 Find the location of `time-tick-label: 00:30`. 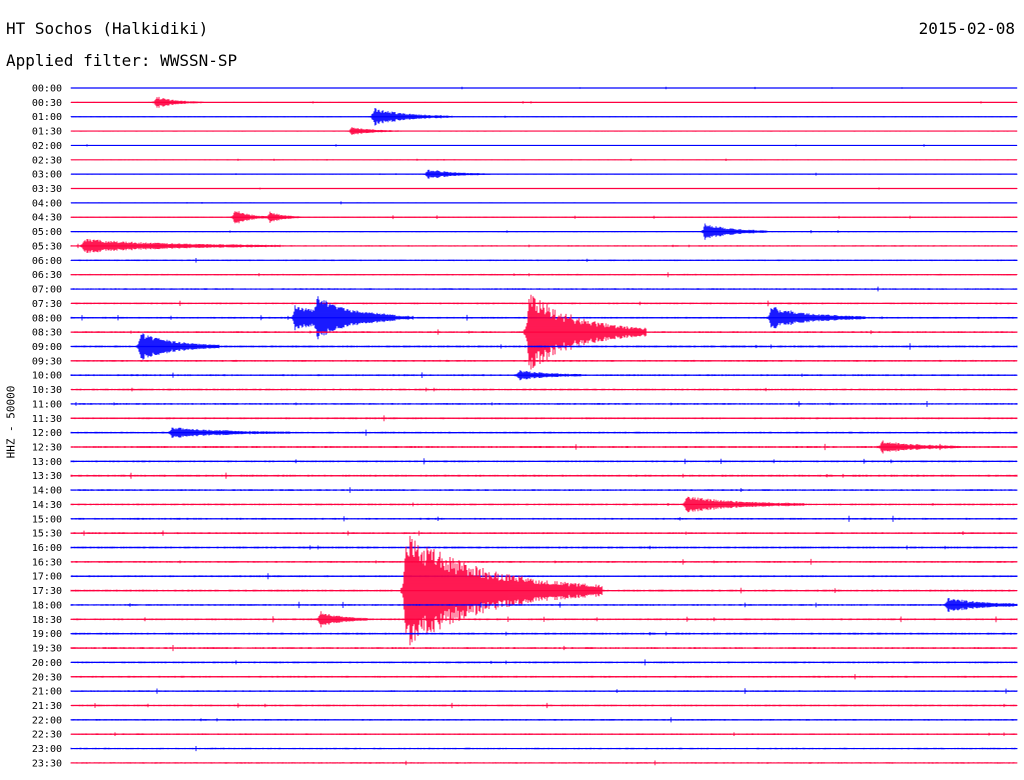

time-tick-label: 00:30 is located at coordinates (47, 103).